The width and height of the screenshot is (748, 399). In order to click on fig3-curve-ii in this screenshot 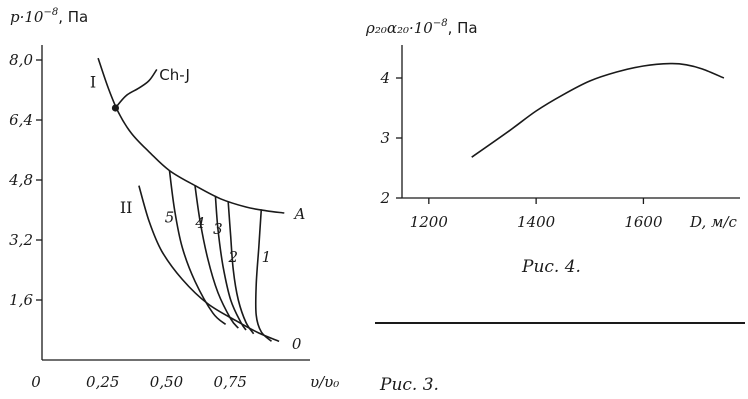, I will do `click(209, 264)`.